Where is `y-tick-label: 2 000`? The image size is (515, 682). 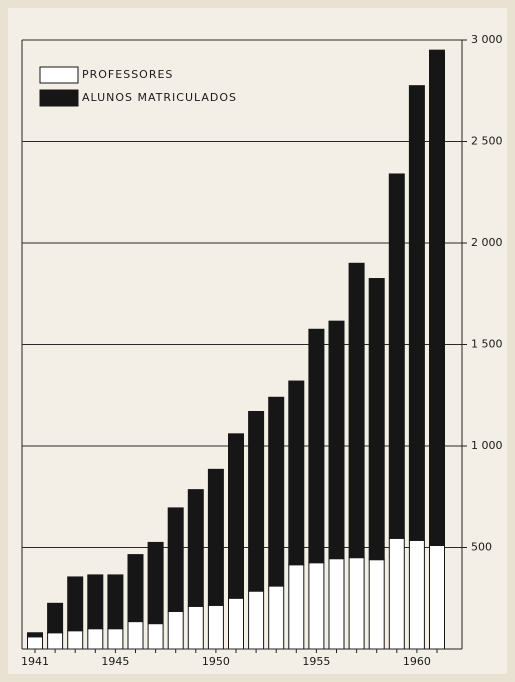
y-tick-label: 2 000 is located at coordinates (487, 242).